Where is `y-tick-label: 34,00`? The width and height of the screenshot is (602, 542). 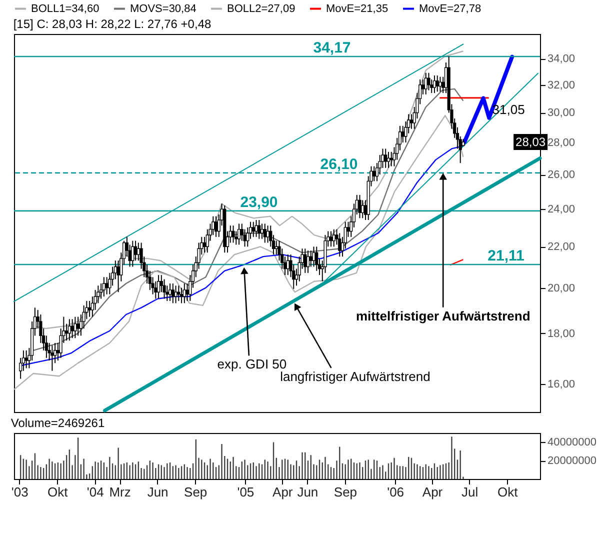 y-tick-label: 34,00 is located at coordinates (562, 59).